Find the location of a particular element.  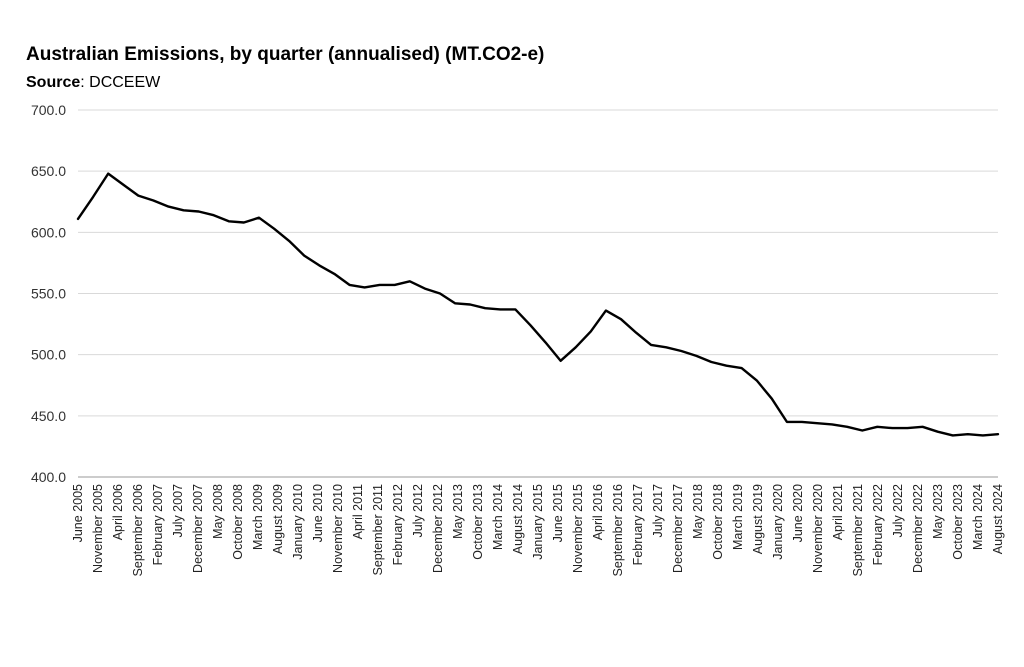

source-label: Source is located at coordinates (53, 82).